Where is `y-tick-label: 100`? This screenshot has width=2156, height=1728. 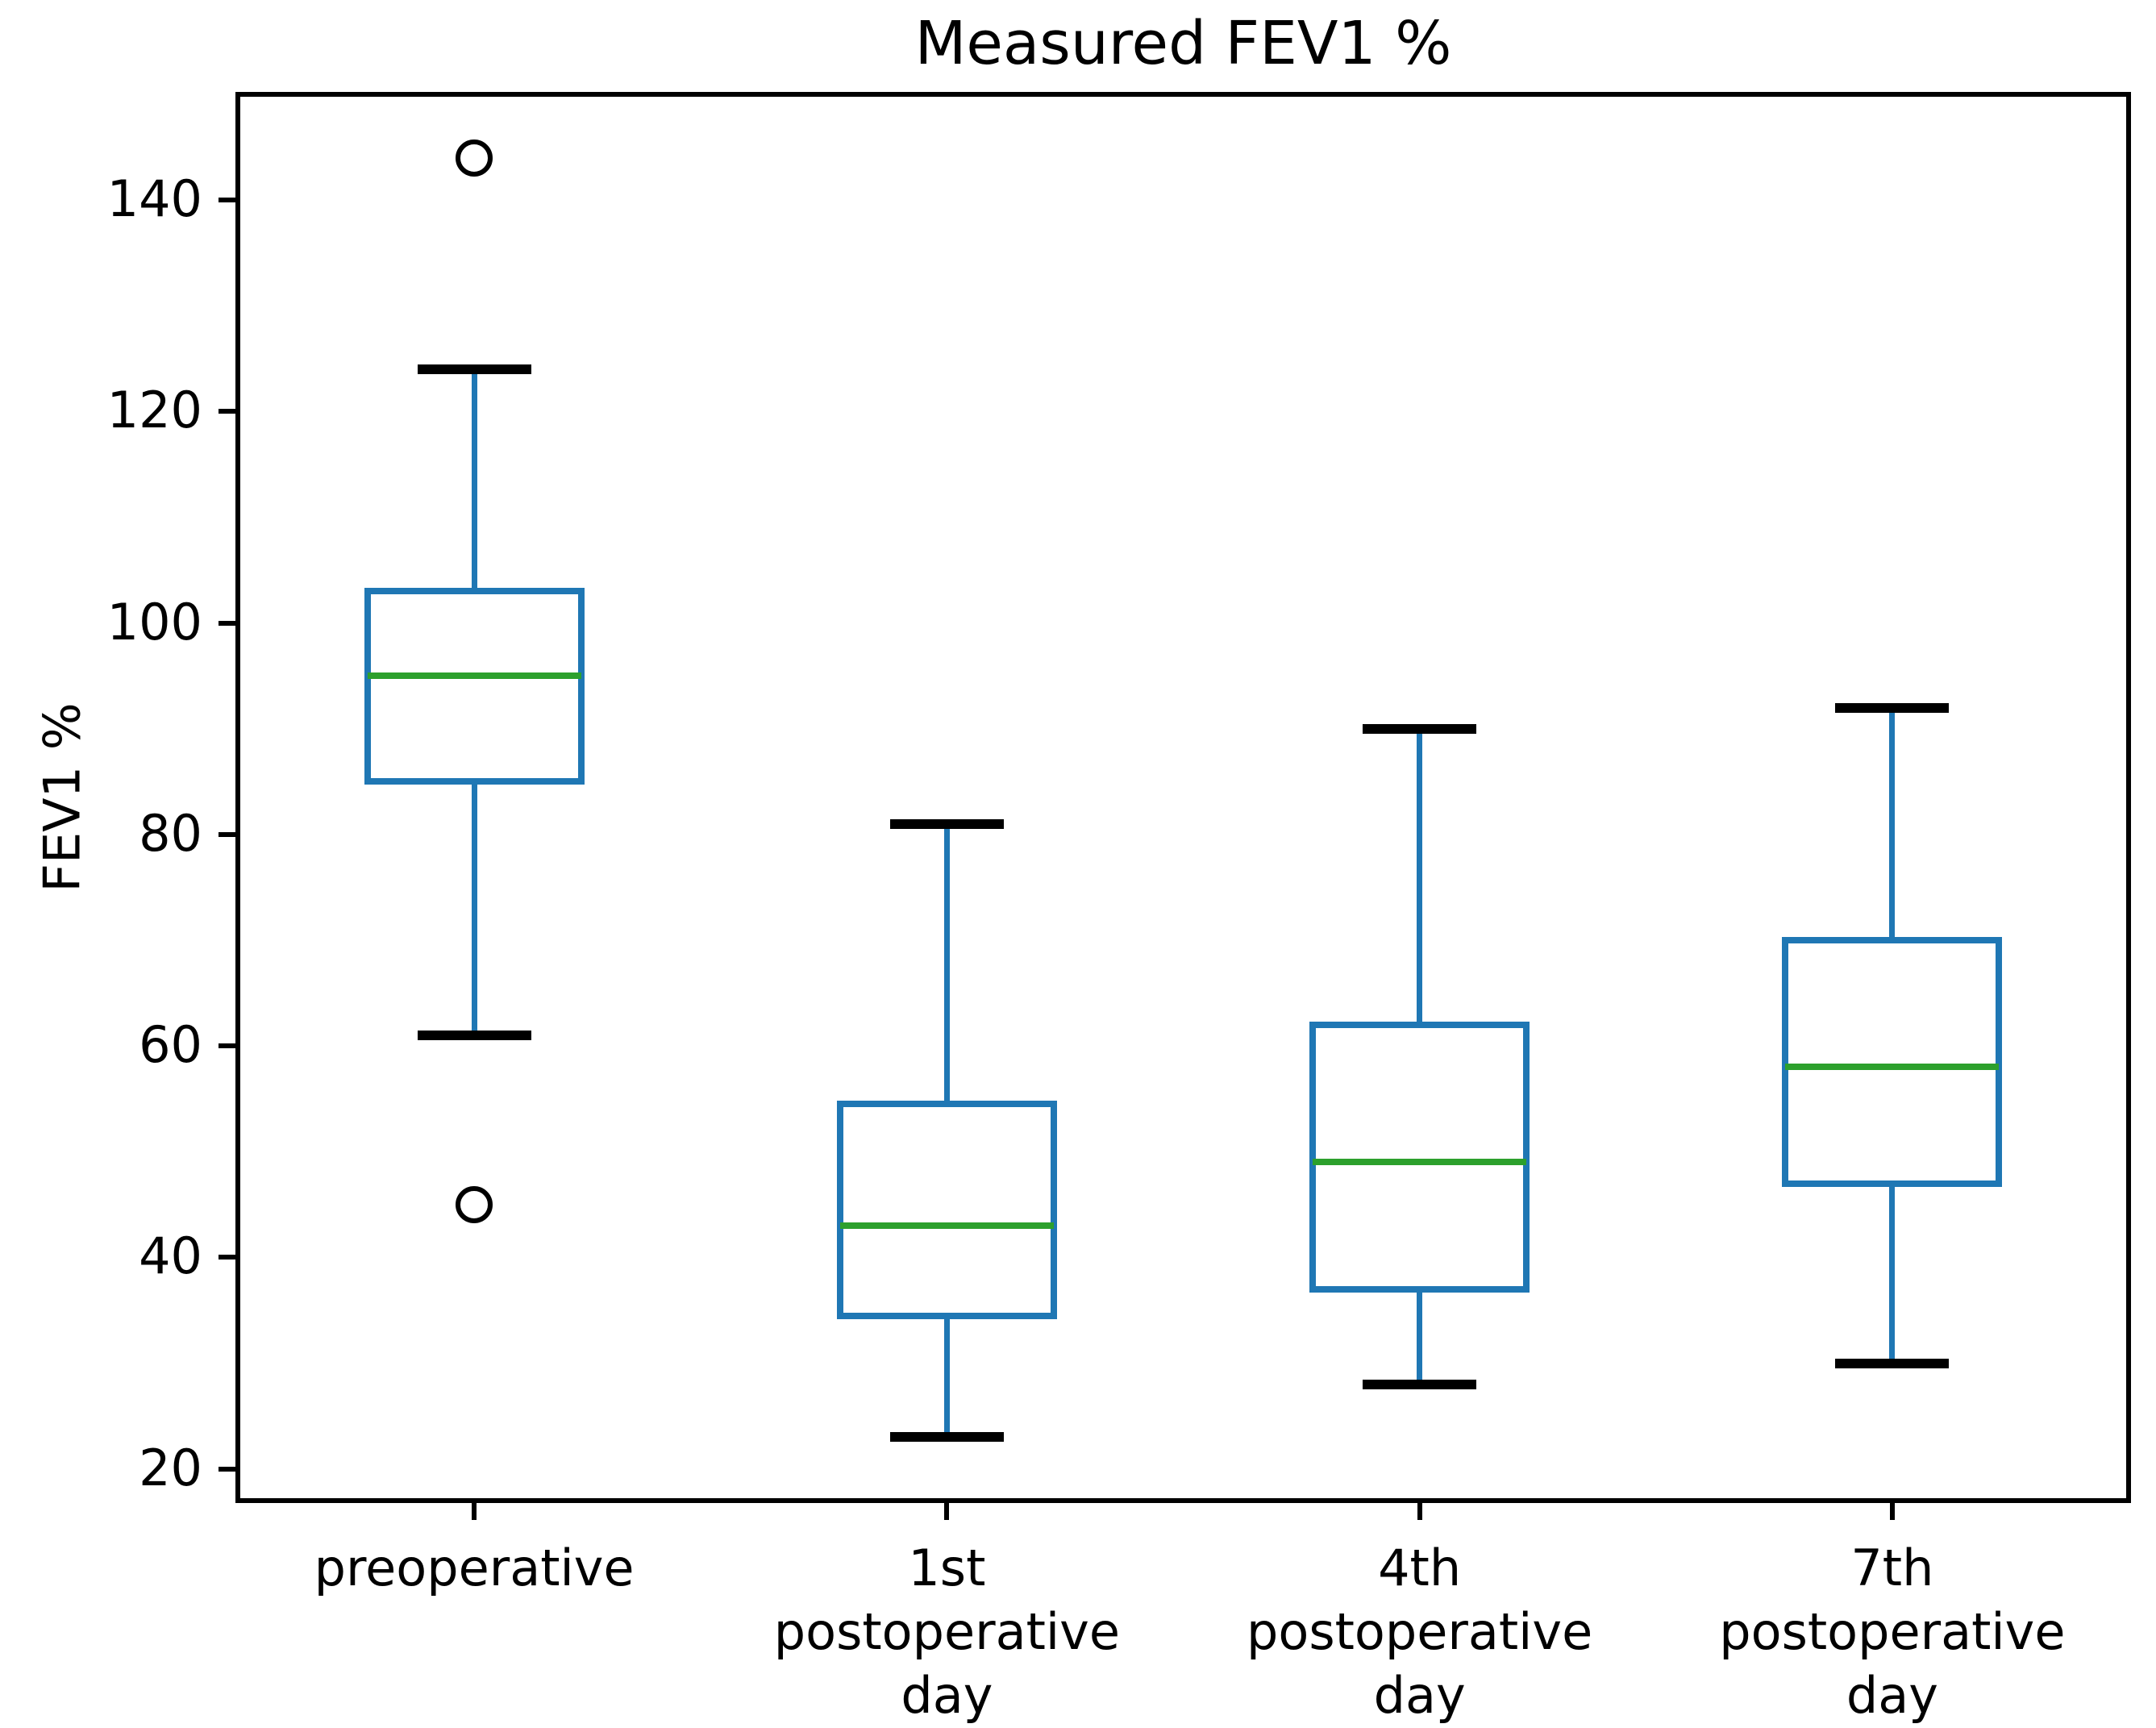
y-tick-label: 100 is located at coordinates (154, 622).